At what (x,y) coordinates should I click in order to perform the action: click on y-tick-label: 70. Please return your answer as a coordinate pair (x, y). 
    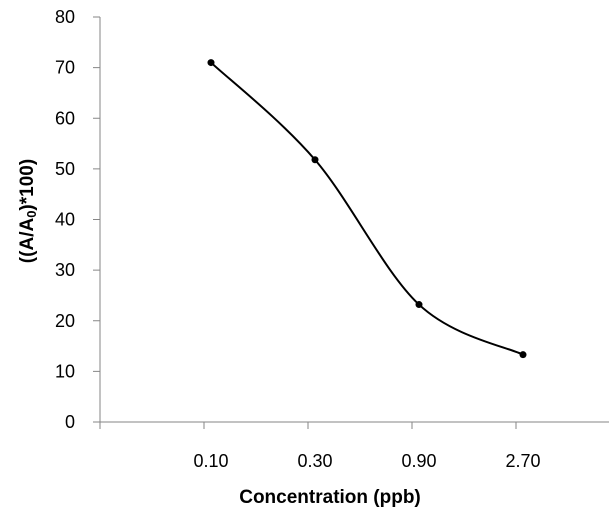
    Looking at the image, I should click on (65, 68).